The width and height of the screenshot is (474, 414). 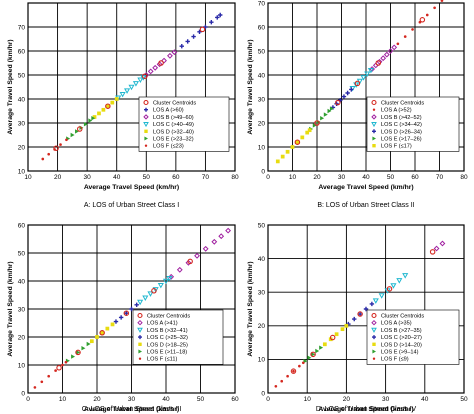 I want to click on legend-entry: LOS E (>9–14), so click(x=400, y=353).